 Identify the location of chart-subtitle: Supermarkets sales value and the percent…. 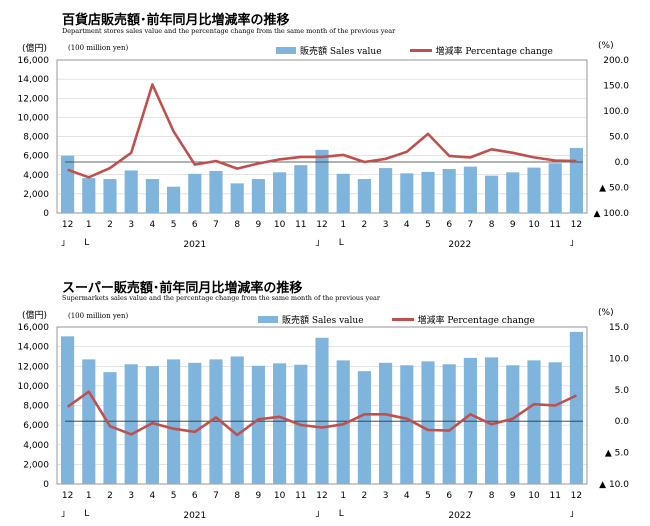
(221, 298).